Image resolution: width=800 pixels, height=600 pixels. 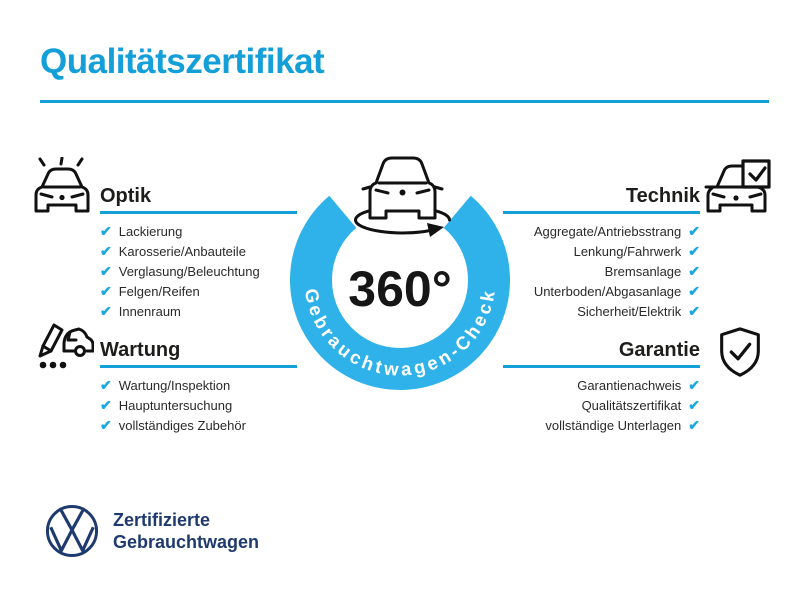 I want to click on brand-footer: Zertifizierte Gebrauchtwagen, so click(x=151, y=531).